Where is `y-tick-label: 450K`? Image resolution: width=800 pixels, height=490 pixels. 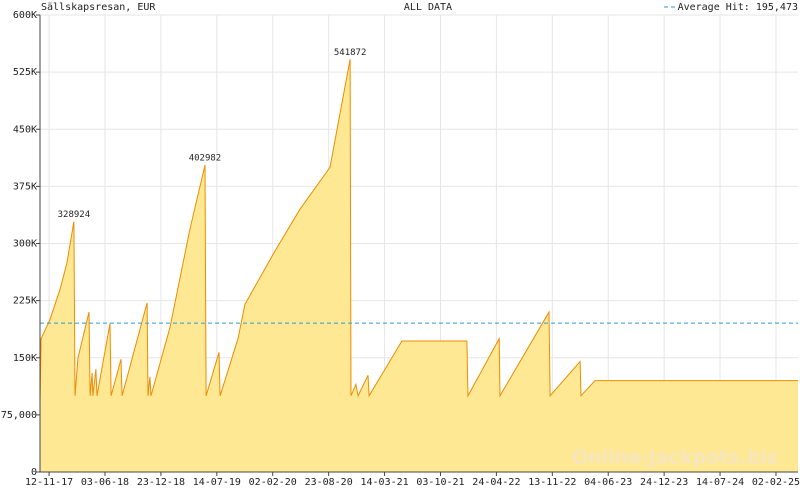
y-tick-label: 450K is located at coordinates (25, 129).